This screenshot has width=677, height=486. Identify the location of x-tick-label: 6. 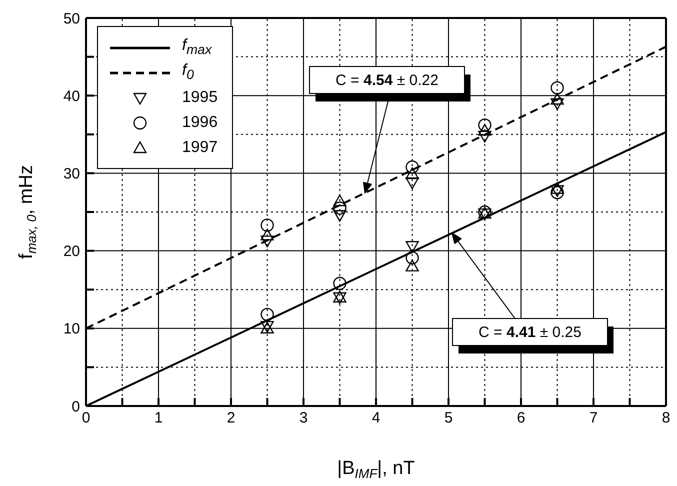
(521, 418).